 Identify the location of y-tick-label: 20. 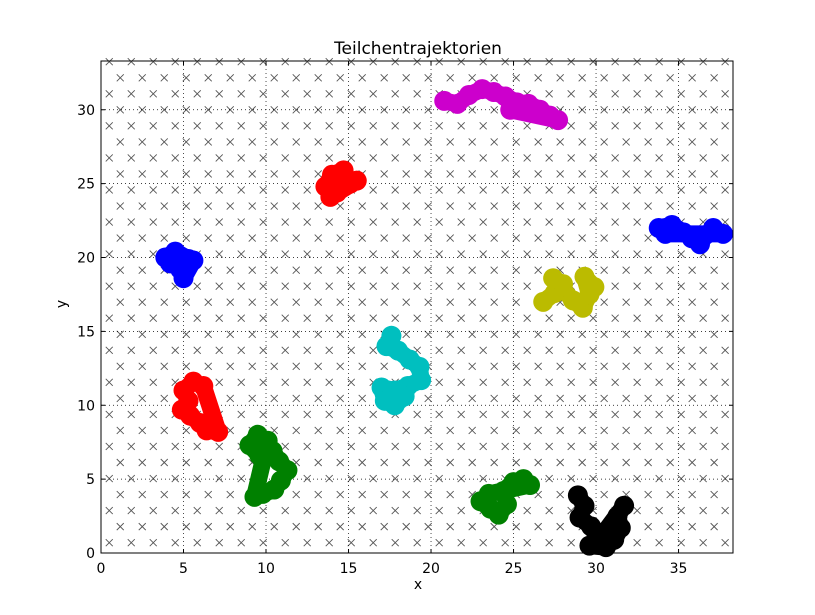
(86, 259).